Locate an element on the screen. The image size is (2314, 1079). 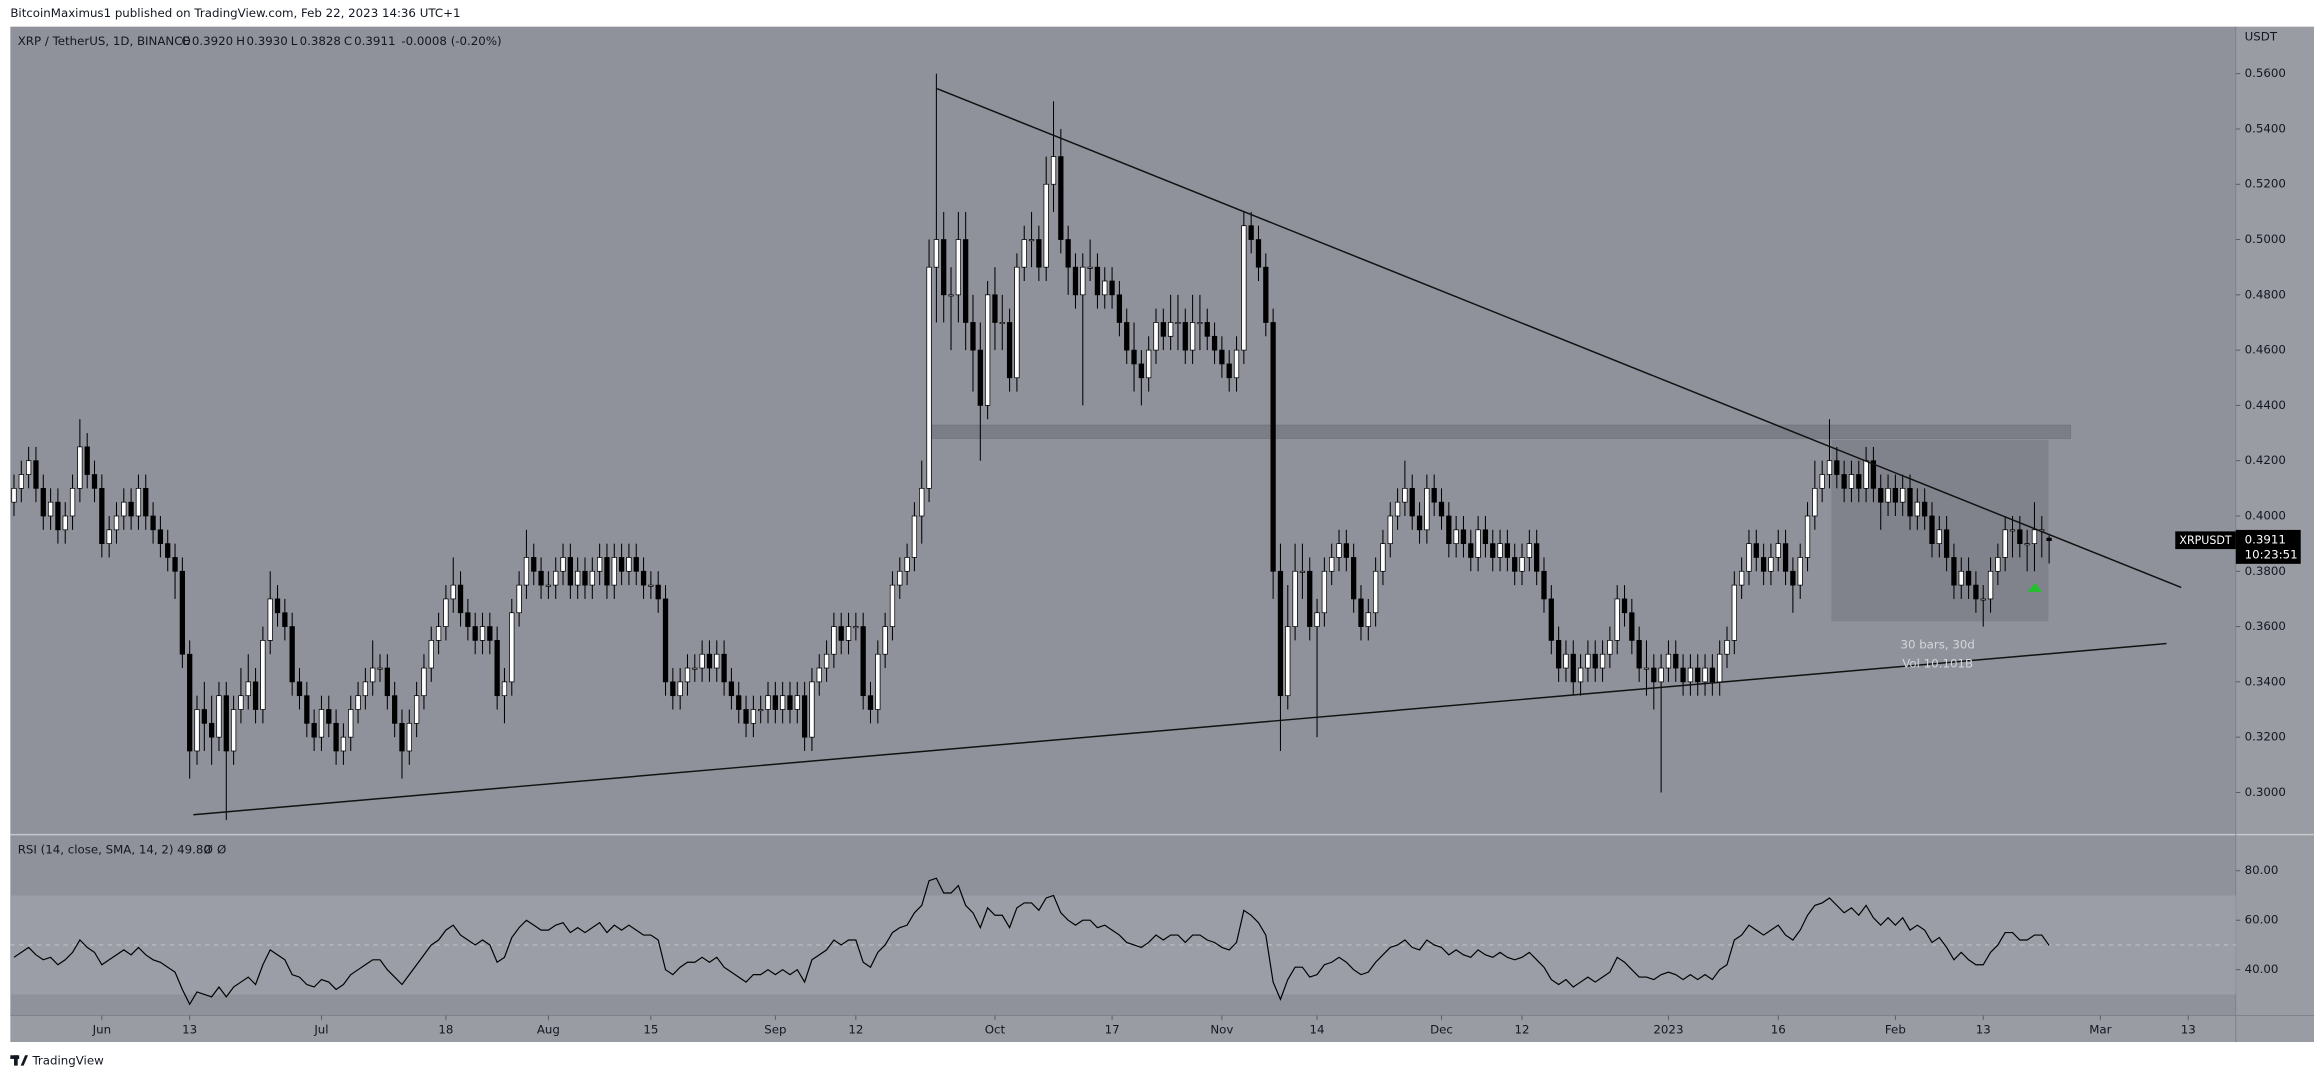
price-axis-bg is located at coordinates (2274, 521).